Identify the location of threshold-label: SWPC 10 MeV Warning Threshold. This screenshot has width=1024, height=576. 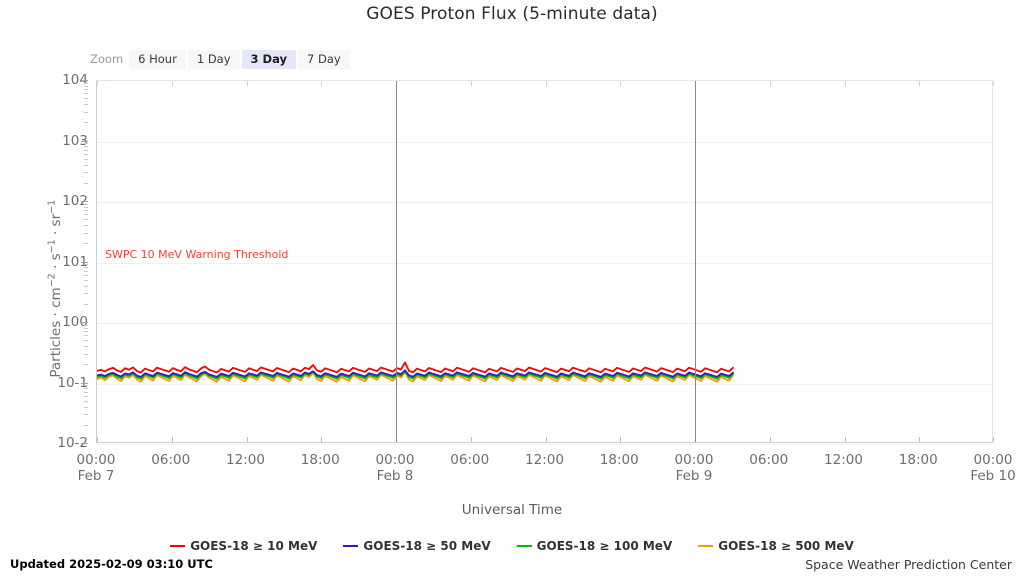
(197, 254).